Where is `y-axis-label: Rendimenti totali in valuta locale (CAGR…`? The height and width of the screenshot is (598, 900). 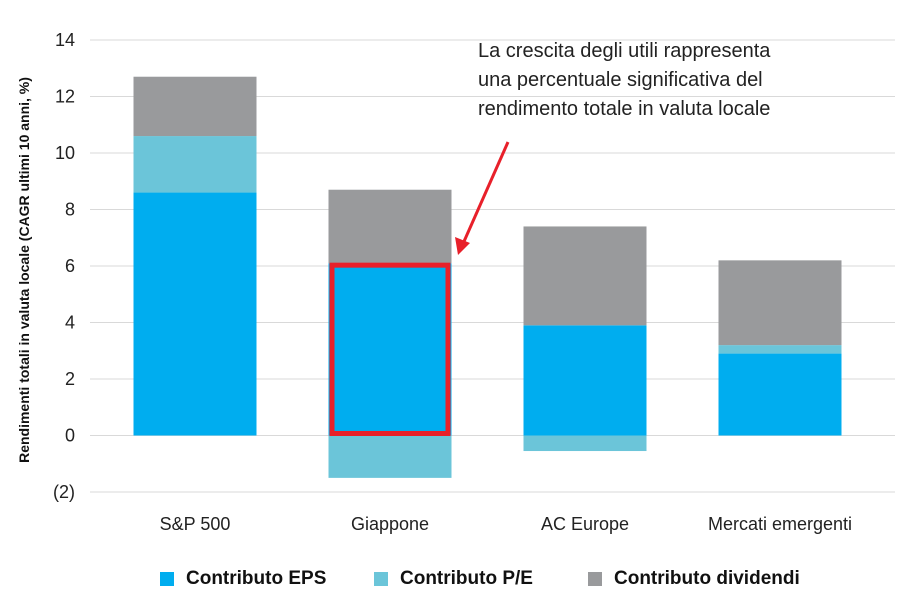
y-axis-label: Rendimenti totali in valuta locale (CAGR… is located at coordinates (24, 270).